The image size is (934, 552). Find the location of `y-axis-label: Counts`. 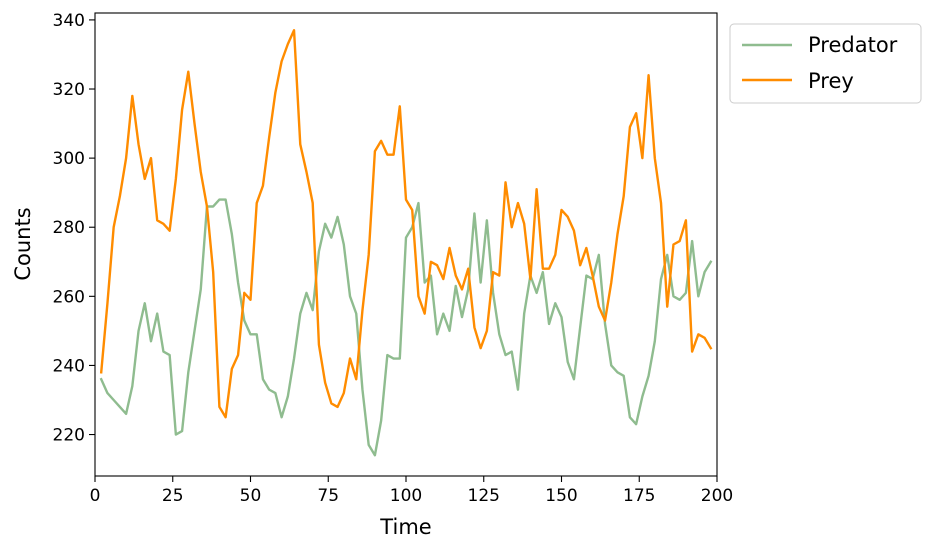

y-axis-label: Counts is located at coordinates (23, 243).